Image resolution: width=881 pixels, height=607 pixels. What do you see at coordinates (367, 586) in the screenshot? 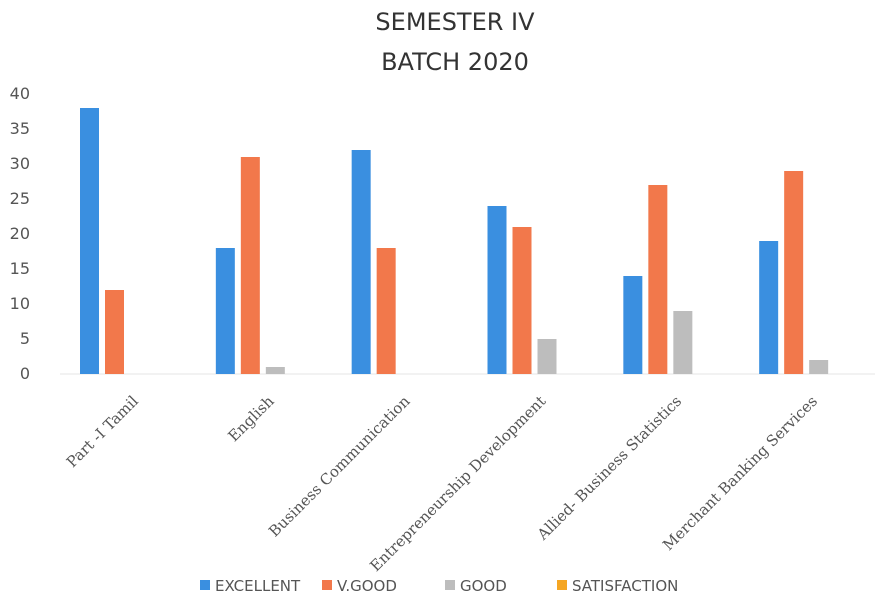
I see `legend-label: V.GOOD` at bounding box center [367, 586].